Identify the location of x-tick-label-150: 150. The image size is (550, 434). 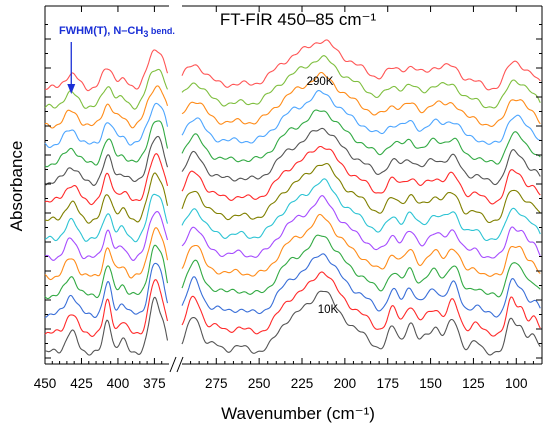
(430, 383).